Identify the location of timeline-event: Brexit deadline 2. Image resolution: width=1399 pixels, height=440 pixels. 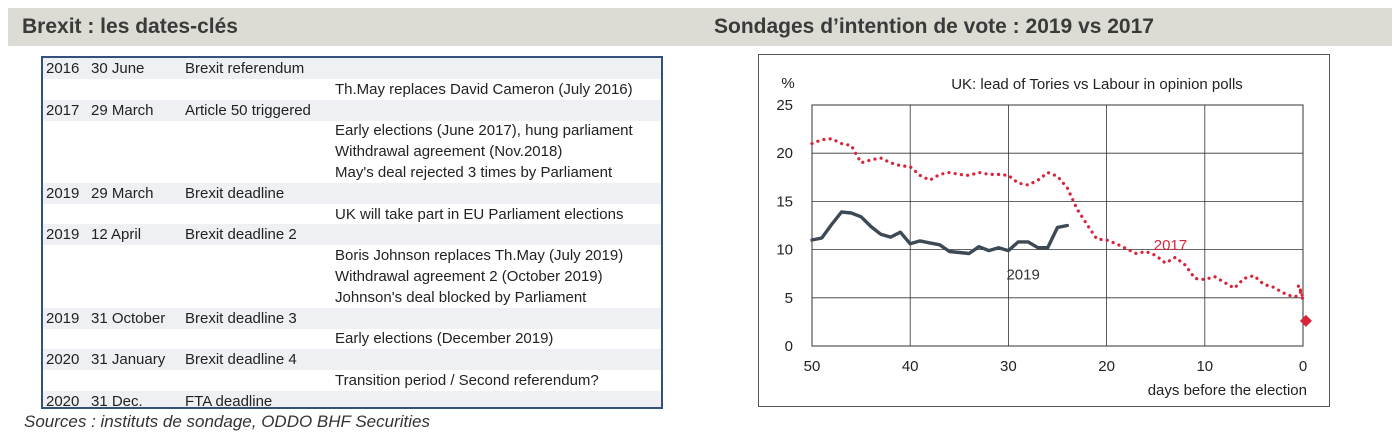
(241, 235).